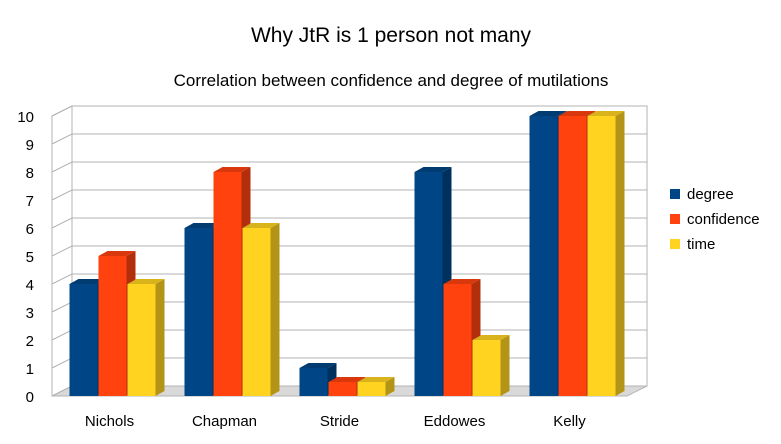 This screenshot has width=781, height=444. What do you see at coordinates (30, 145) in the screenshot?
I see `y-tick-label: 9` at bounding box center [30, 145].